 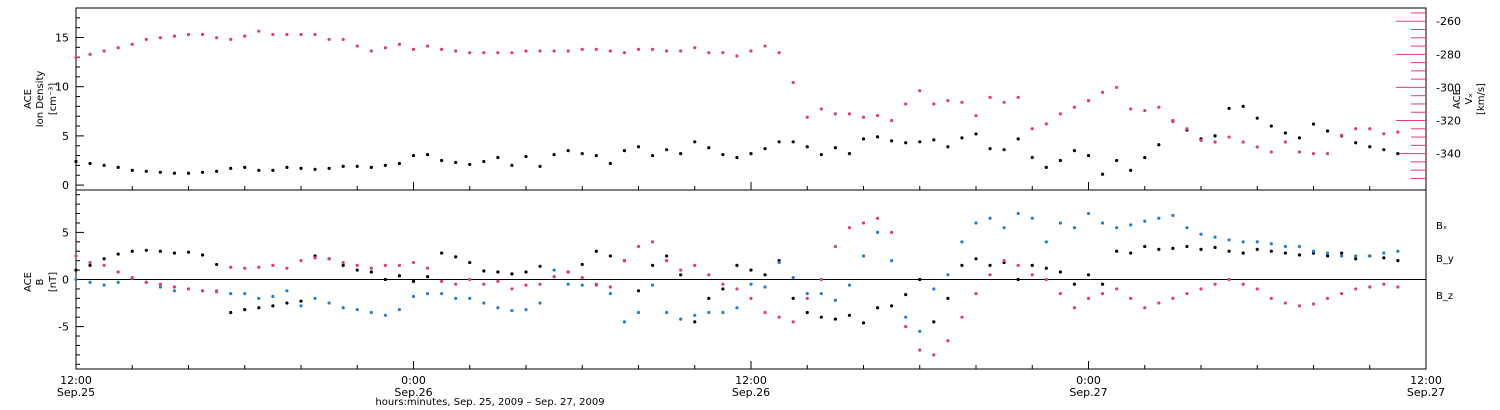 I want to click on legend-by: B_y, so click(x=1445, y=259).